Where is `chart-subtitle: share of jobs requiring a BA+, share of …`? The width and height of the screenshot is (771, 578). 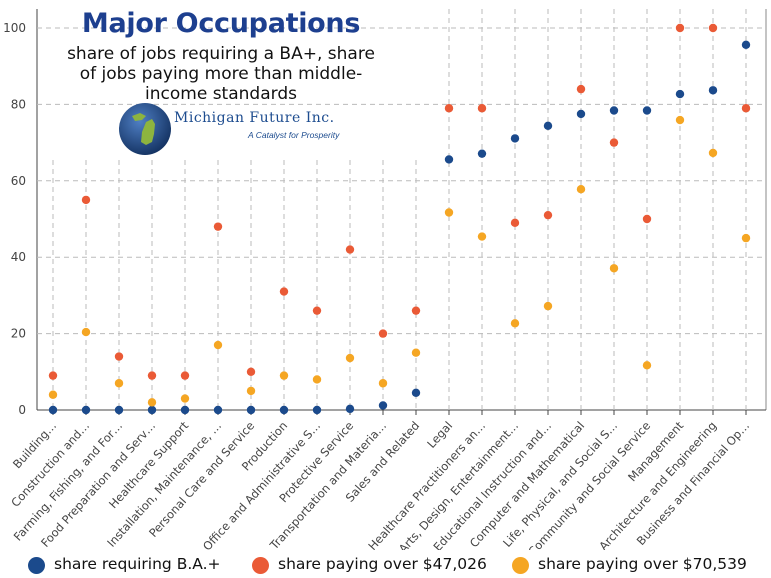 chart-subtitle: share of jobs requiring a BA+, share of … is located at coordinates (221, 74).